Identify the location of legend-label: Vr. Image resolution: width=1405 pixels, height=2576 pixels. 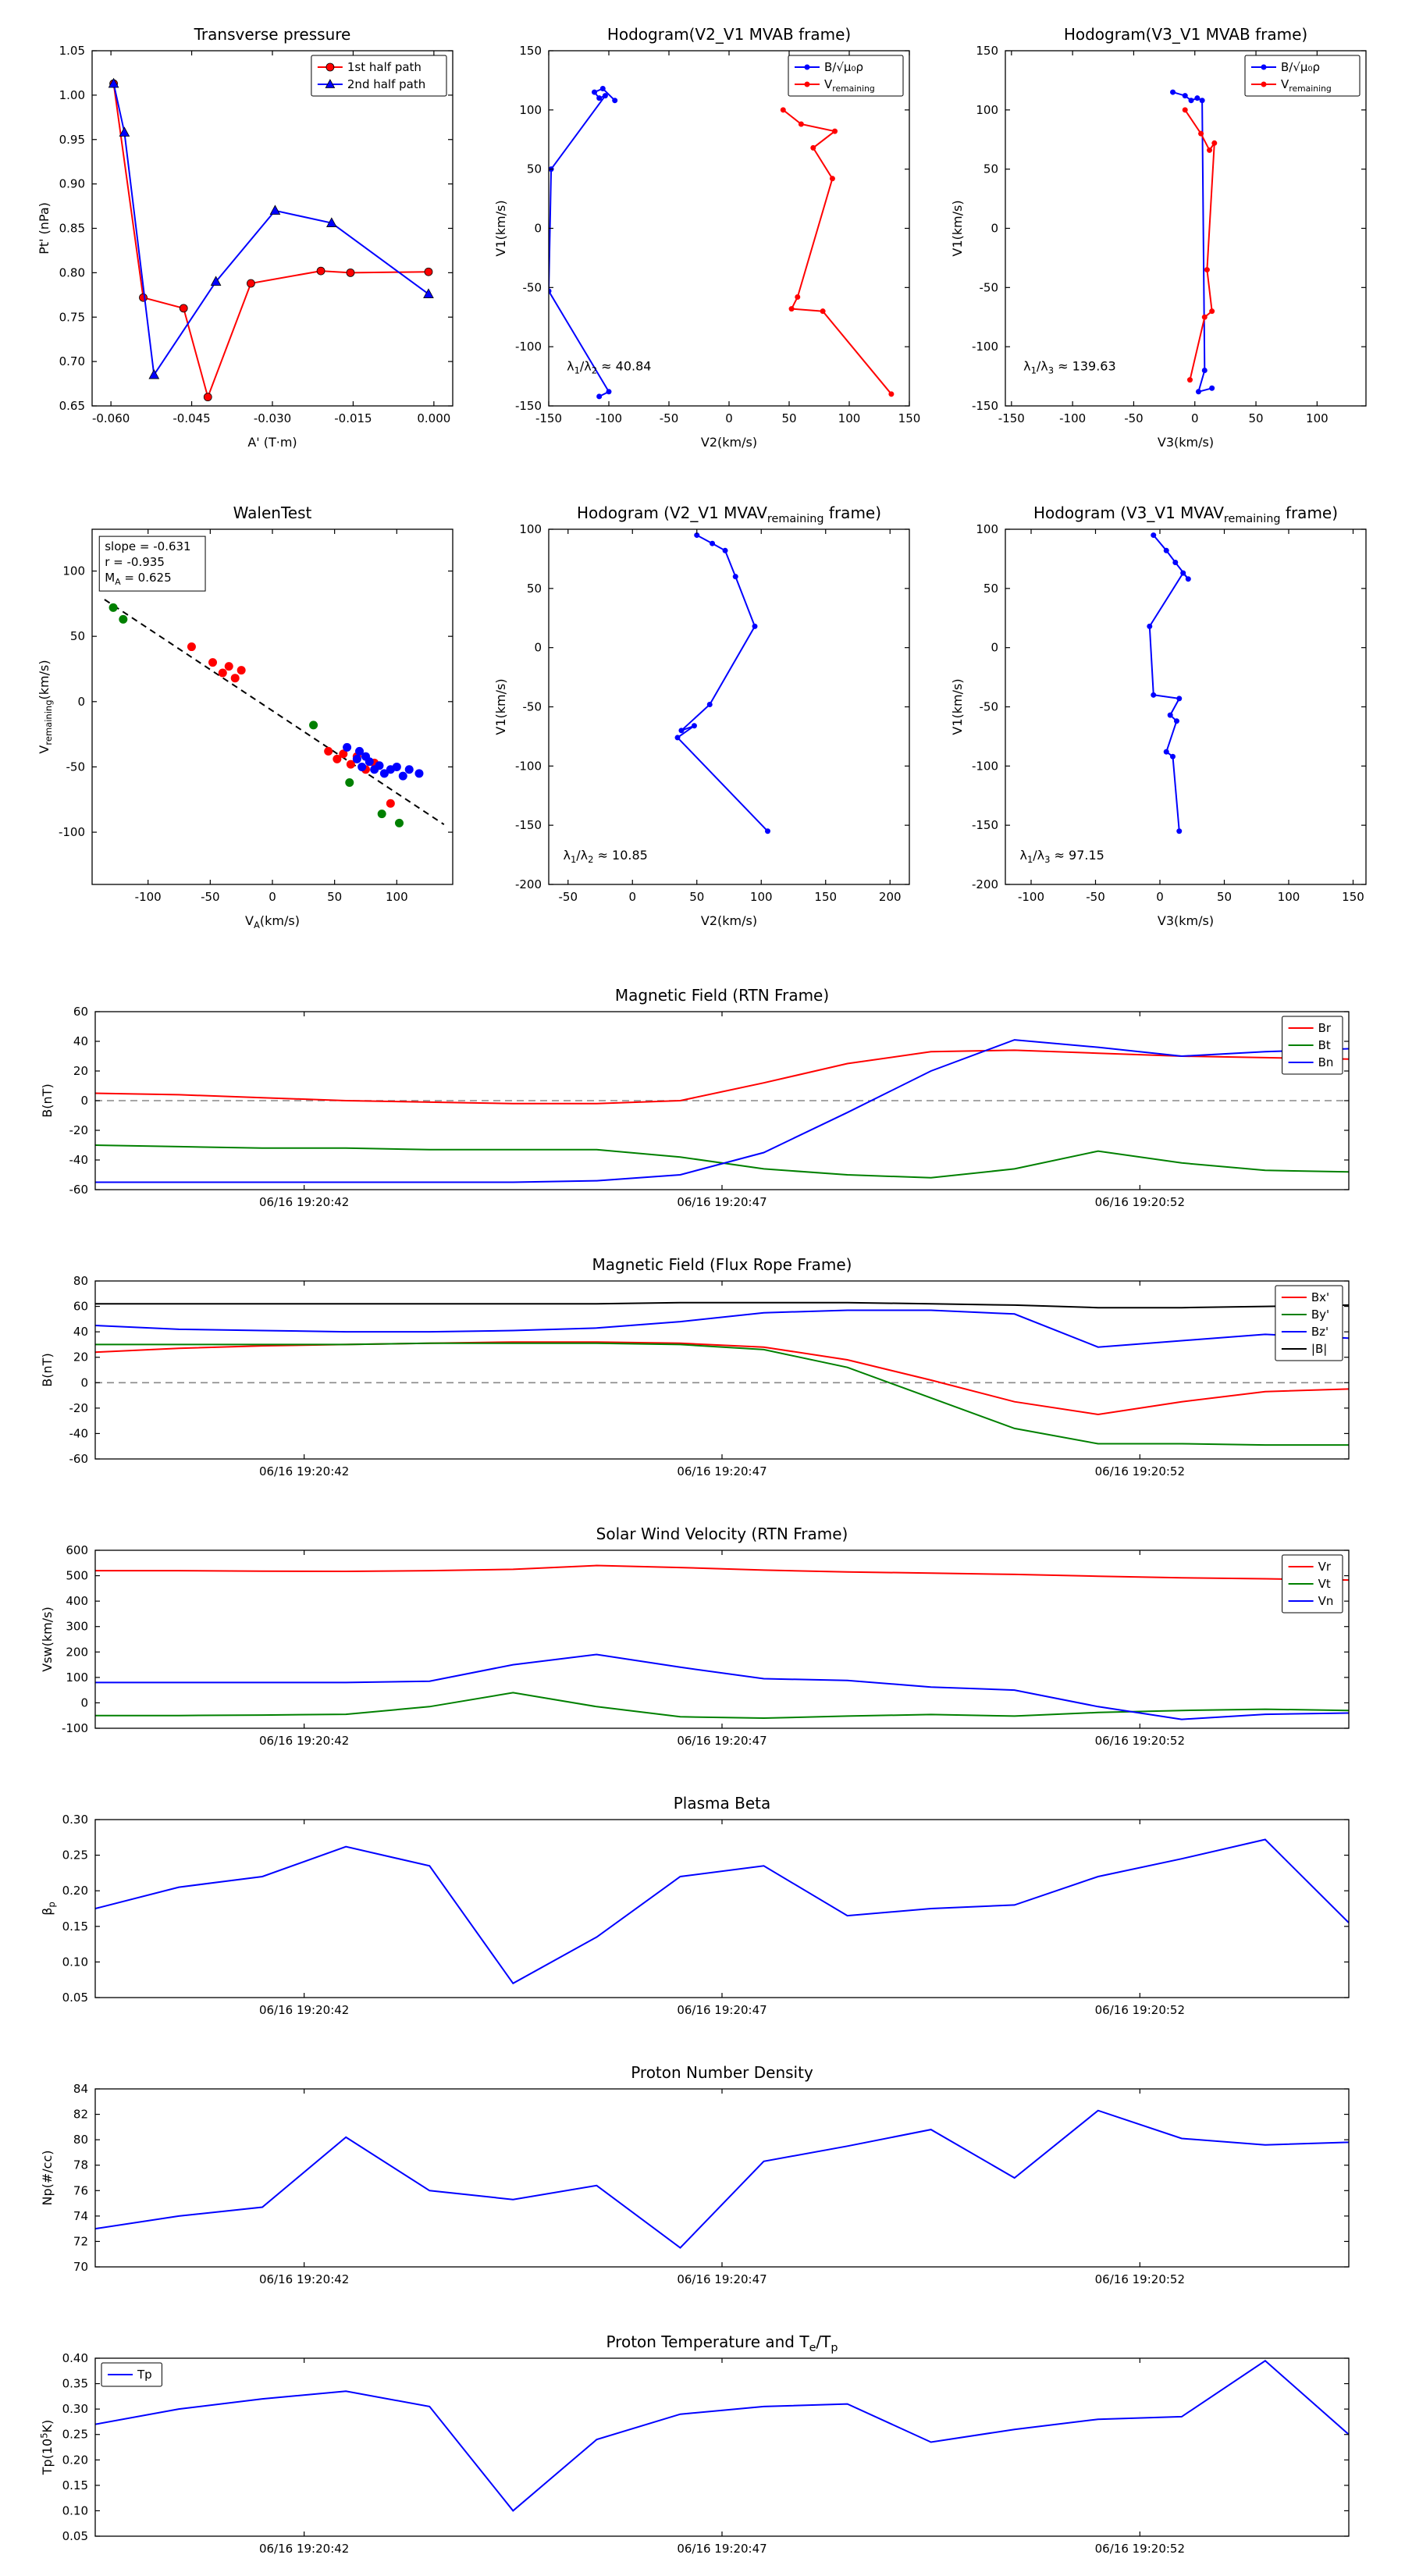
(1325, 1567).